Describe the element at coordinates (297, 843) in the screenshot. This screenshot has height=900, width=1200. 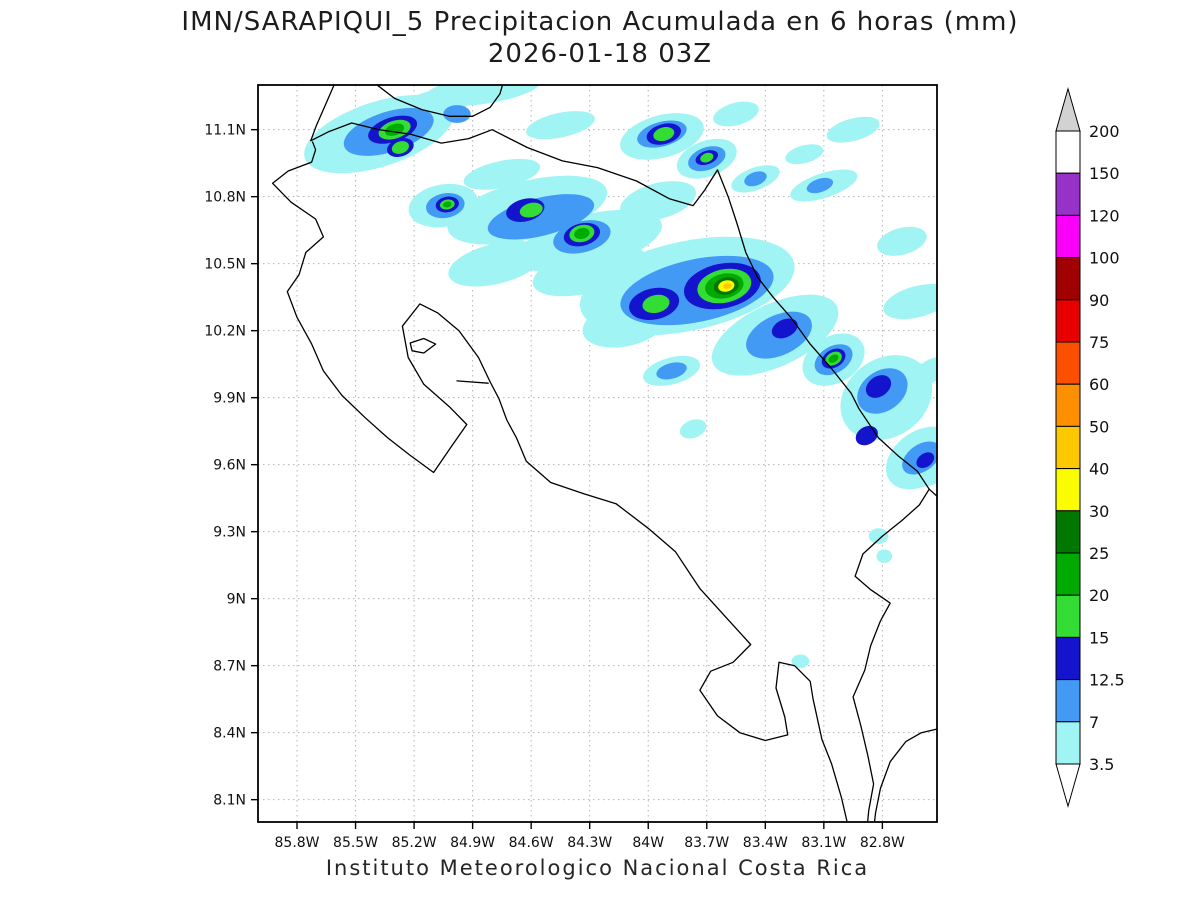
I see `x-tick-label: 85.8W` at that location.